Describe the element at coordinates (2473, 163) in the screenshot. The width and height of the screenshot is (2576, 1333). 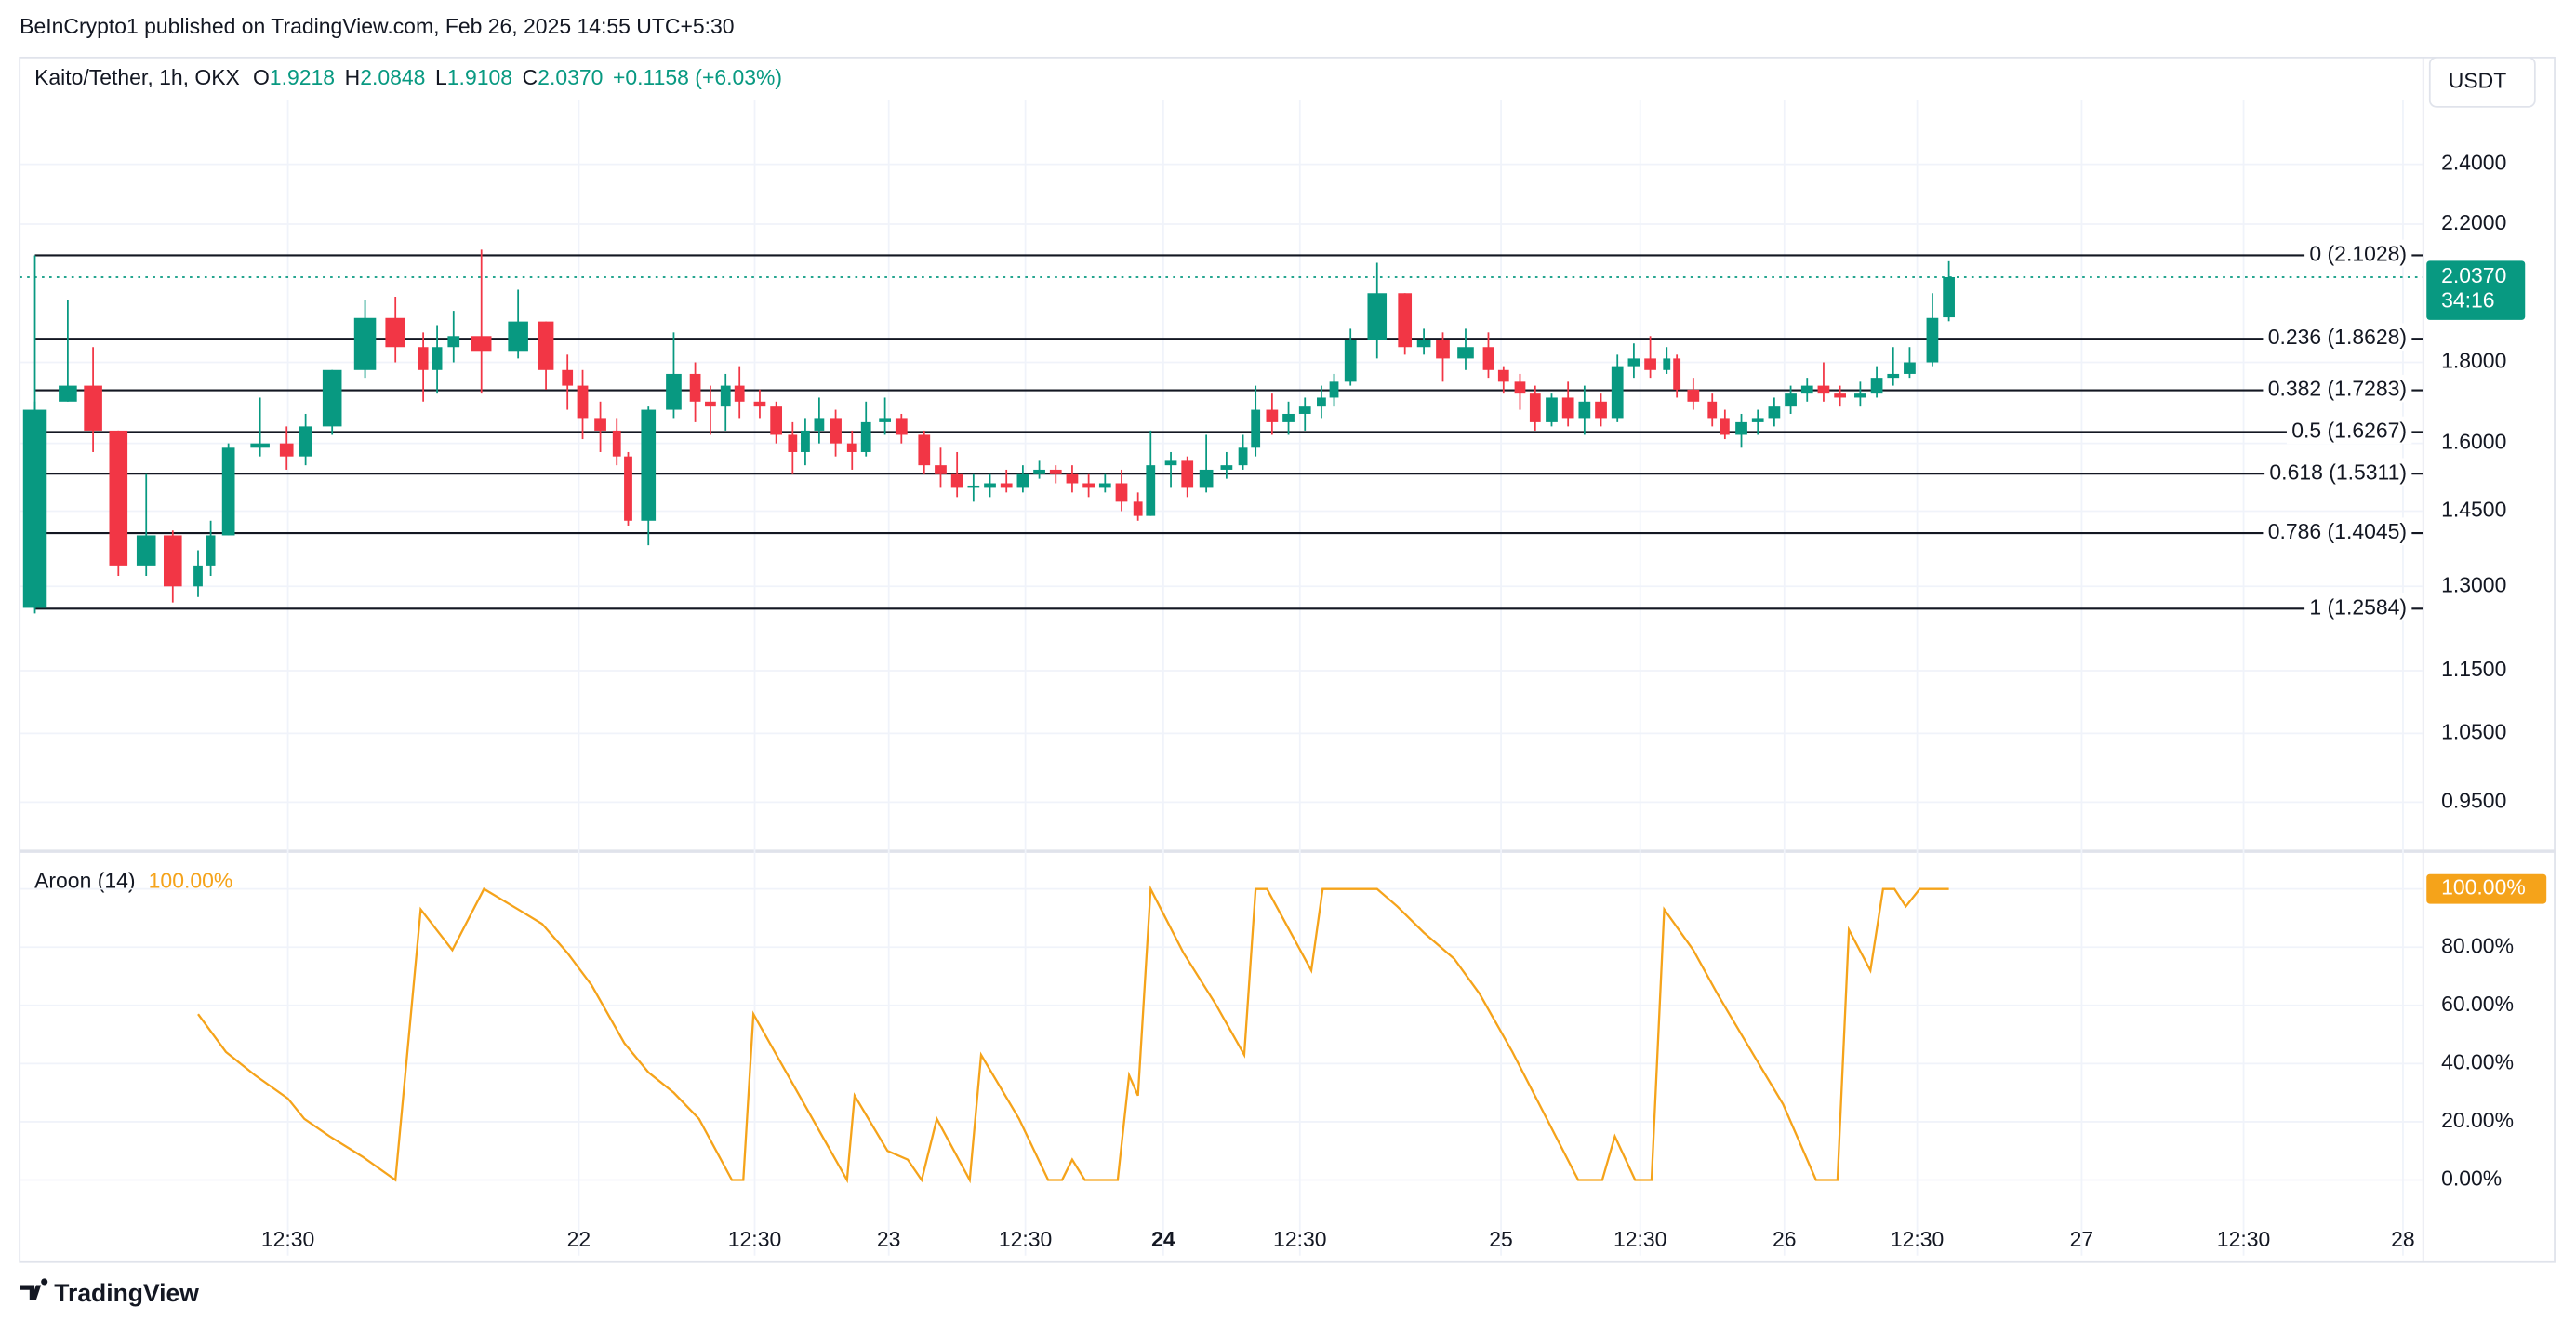
I see `y-tick-label: 2.4000` at that location.